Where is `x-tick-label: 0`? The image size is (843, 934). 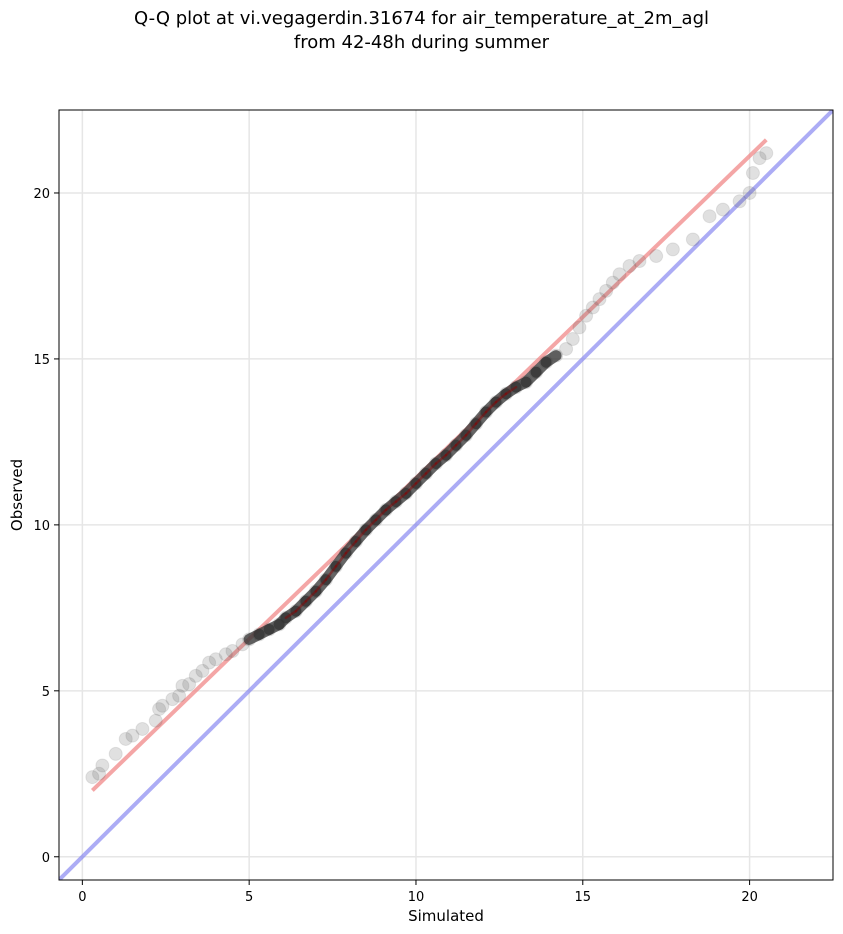
x-tick-label: 0 is located at coordinates (82, 897).